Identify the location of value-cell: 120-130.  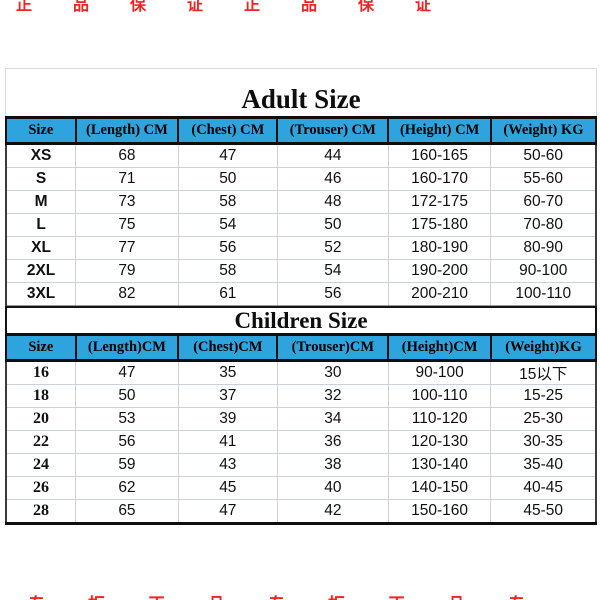
(439, 442).